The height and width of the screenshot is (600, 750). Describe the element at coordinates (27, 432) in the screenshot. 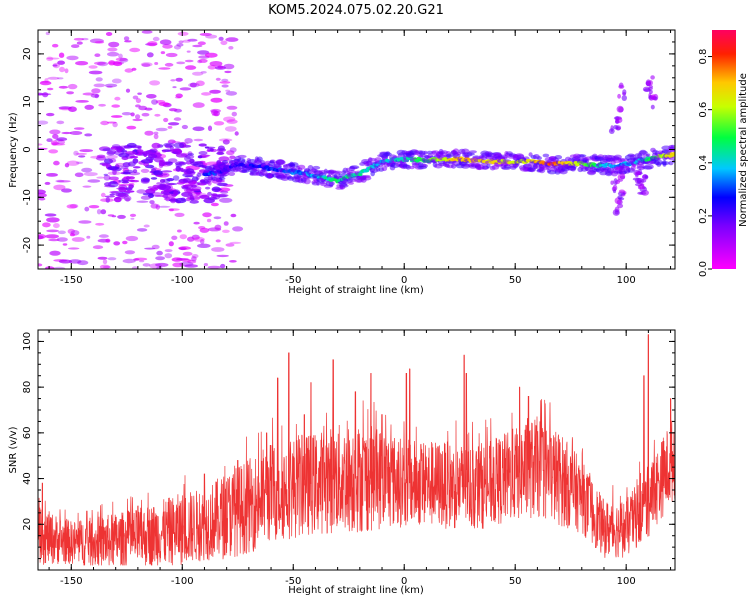

I see `y-tick-label: 60` at that location.